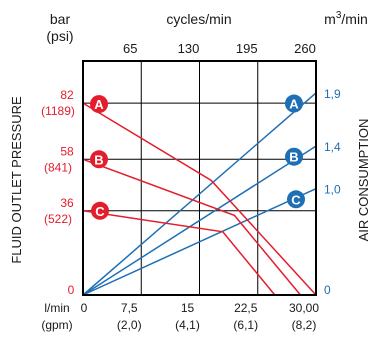 The height and width of the screenshot is (338, 383). I want to click on flow-tick-alt-label-4: (8,2), so click(304, 325).